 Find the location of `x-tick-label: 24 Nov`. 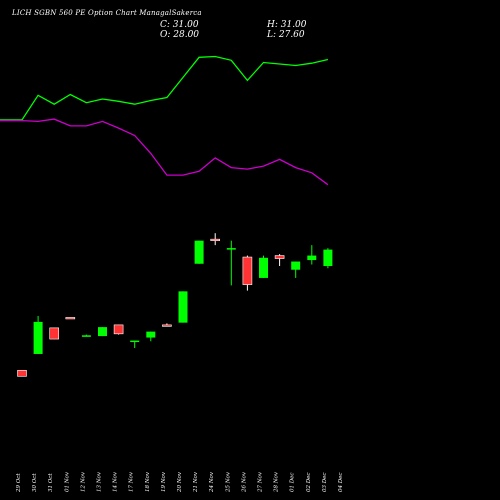

x-tick-label: 24 Nov is located at coordinates (212, 482).